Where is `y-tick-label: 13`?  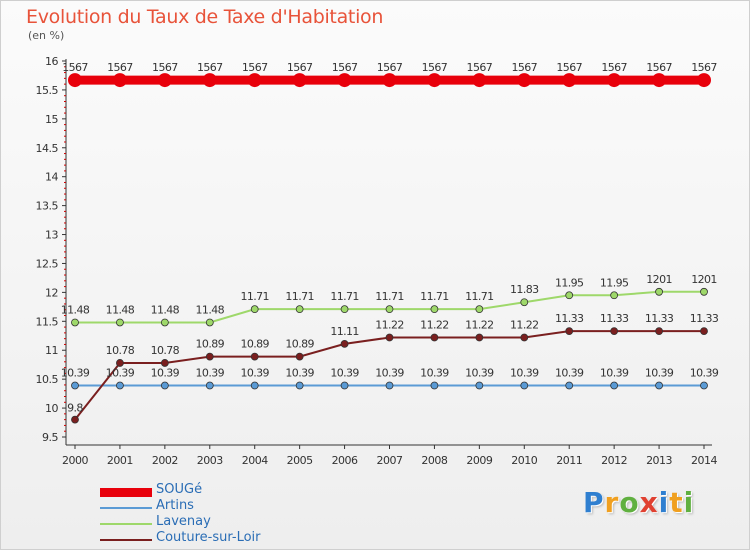
y-tick-label: 13 is located at coordinates (51, 235).